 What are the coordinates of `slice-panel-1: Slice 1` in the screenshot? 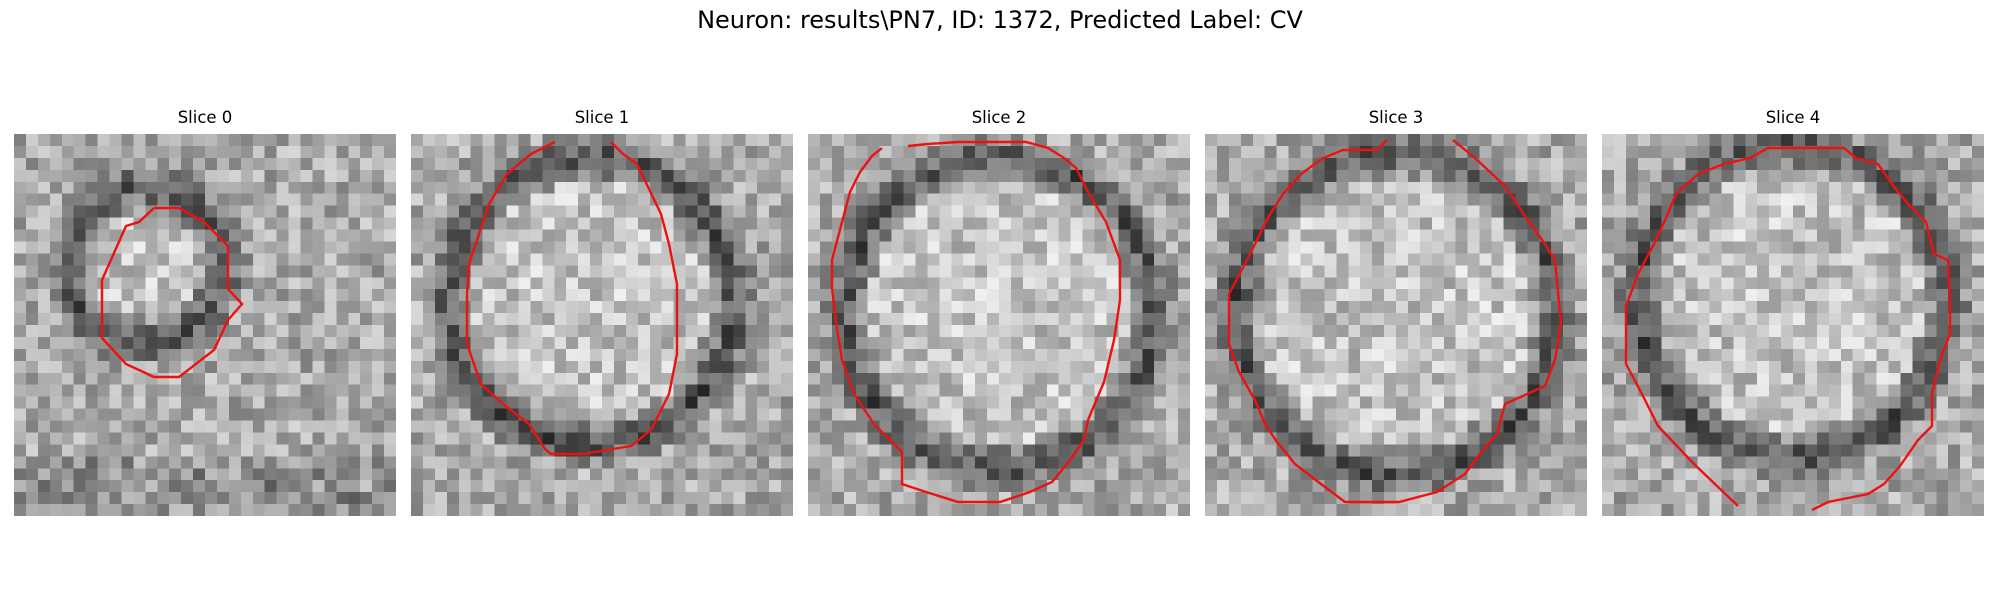 It's located at (602, 312).